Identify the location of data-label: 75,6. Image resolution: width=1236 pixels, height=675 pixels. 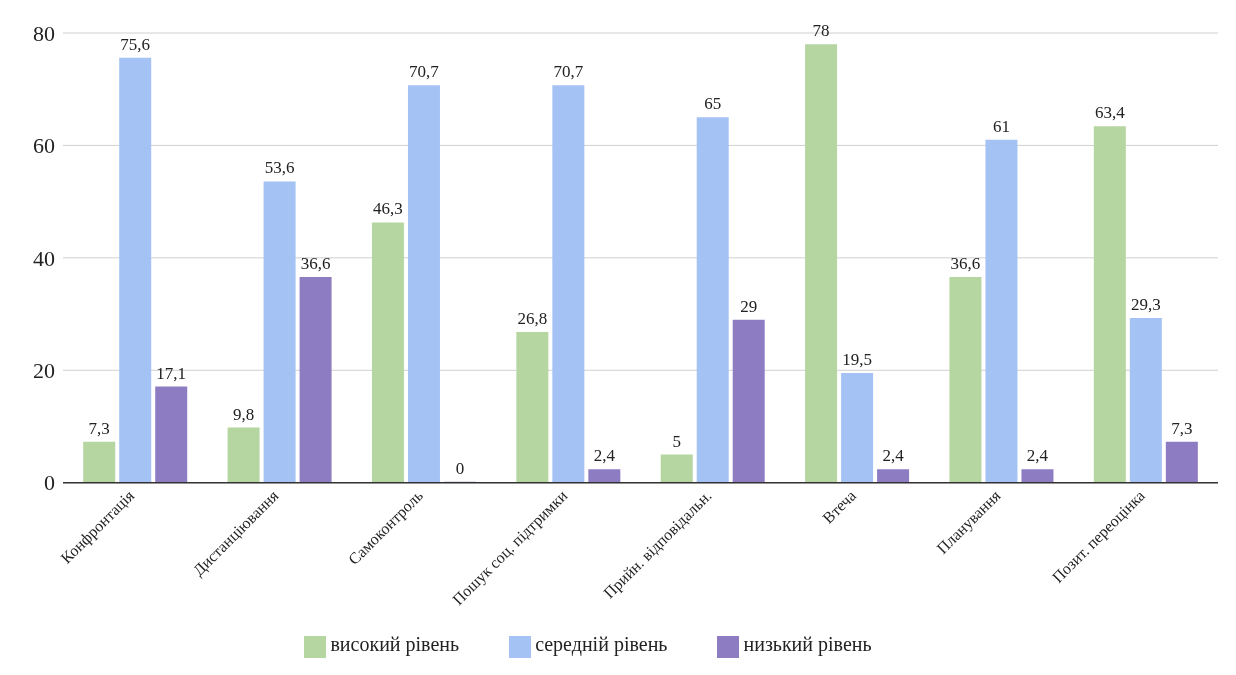
(135, 44).